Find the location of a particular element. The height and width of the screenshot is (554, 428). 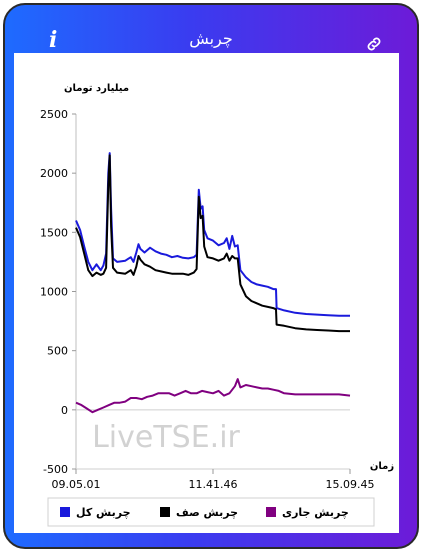

header: i چربش is located at coordinates (211, 31).